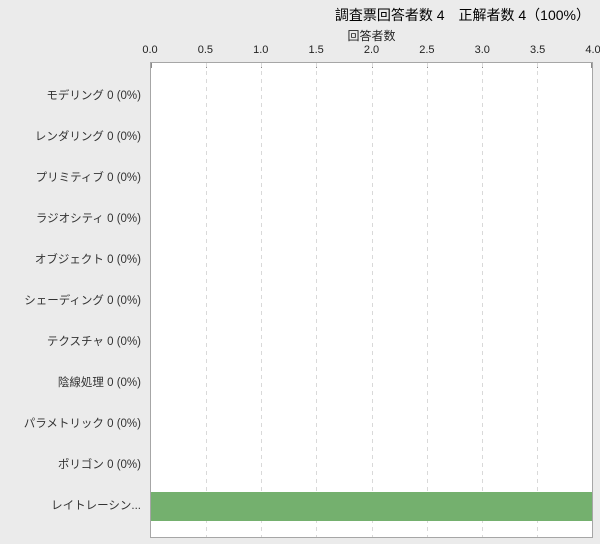  I want to click on x-tick-label: 2.5, so click(427, 50).